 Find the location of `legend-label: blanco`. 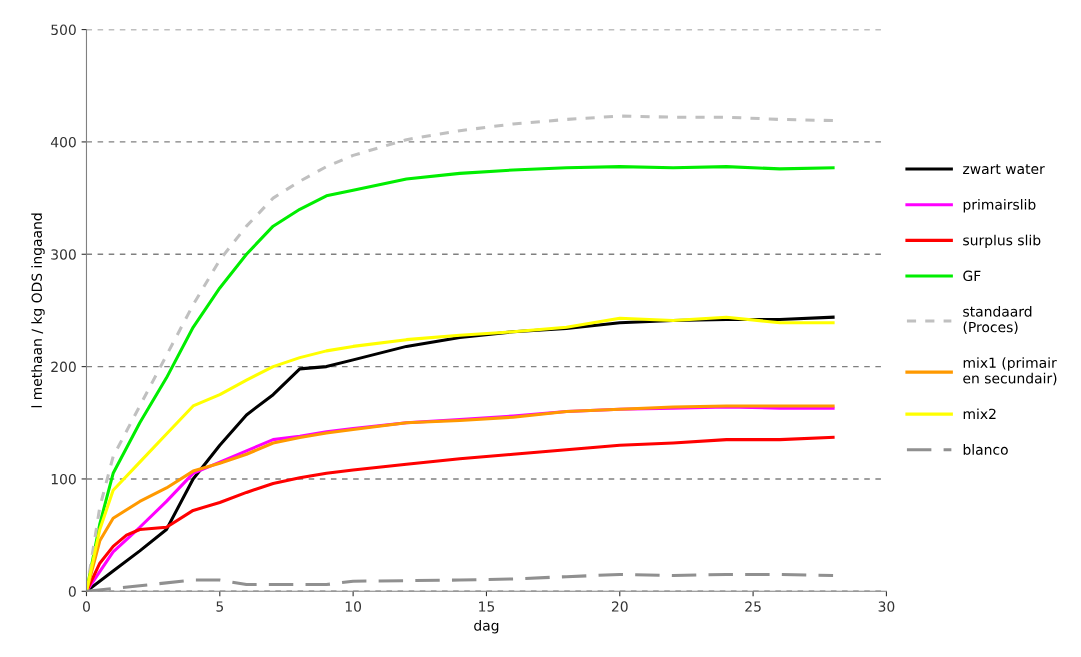

legend-label: blanco is located at coordinates (985, 449).